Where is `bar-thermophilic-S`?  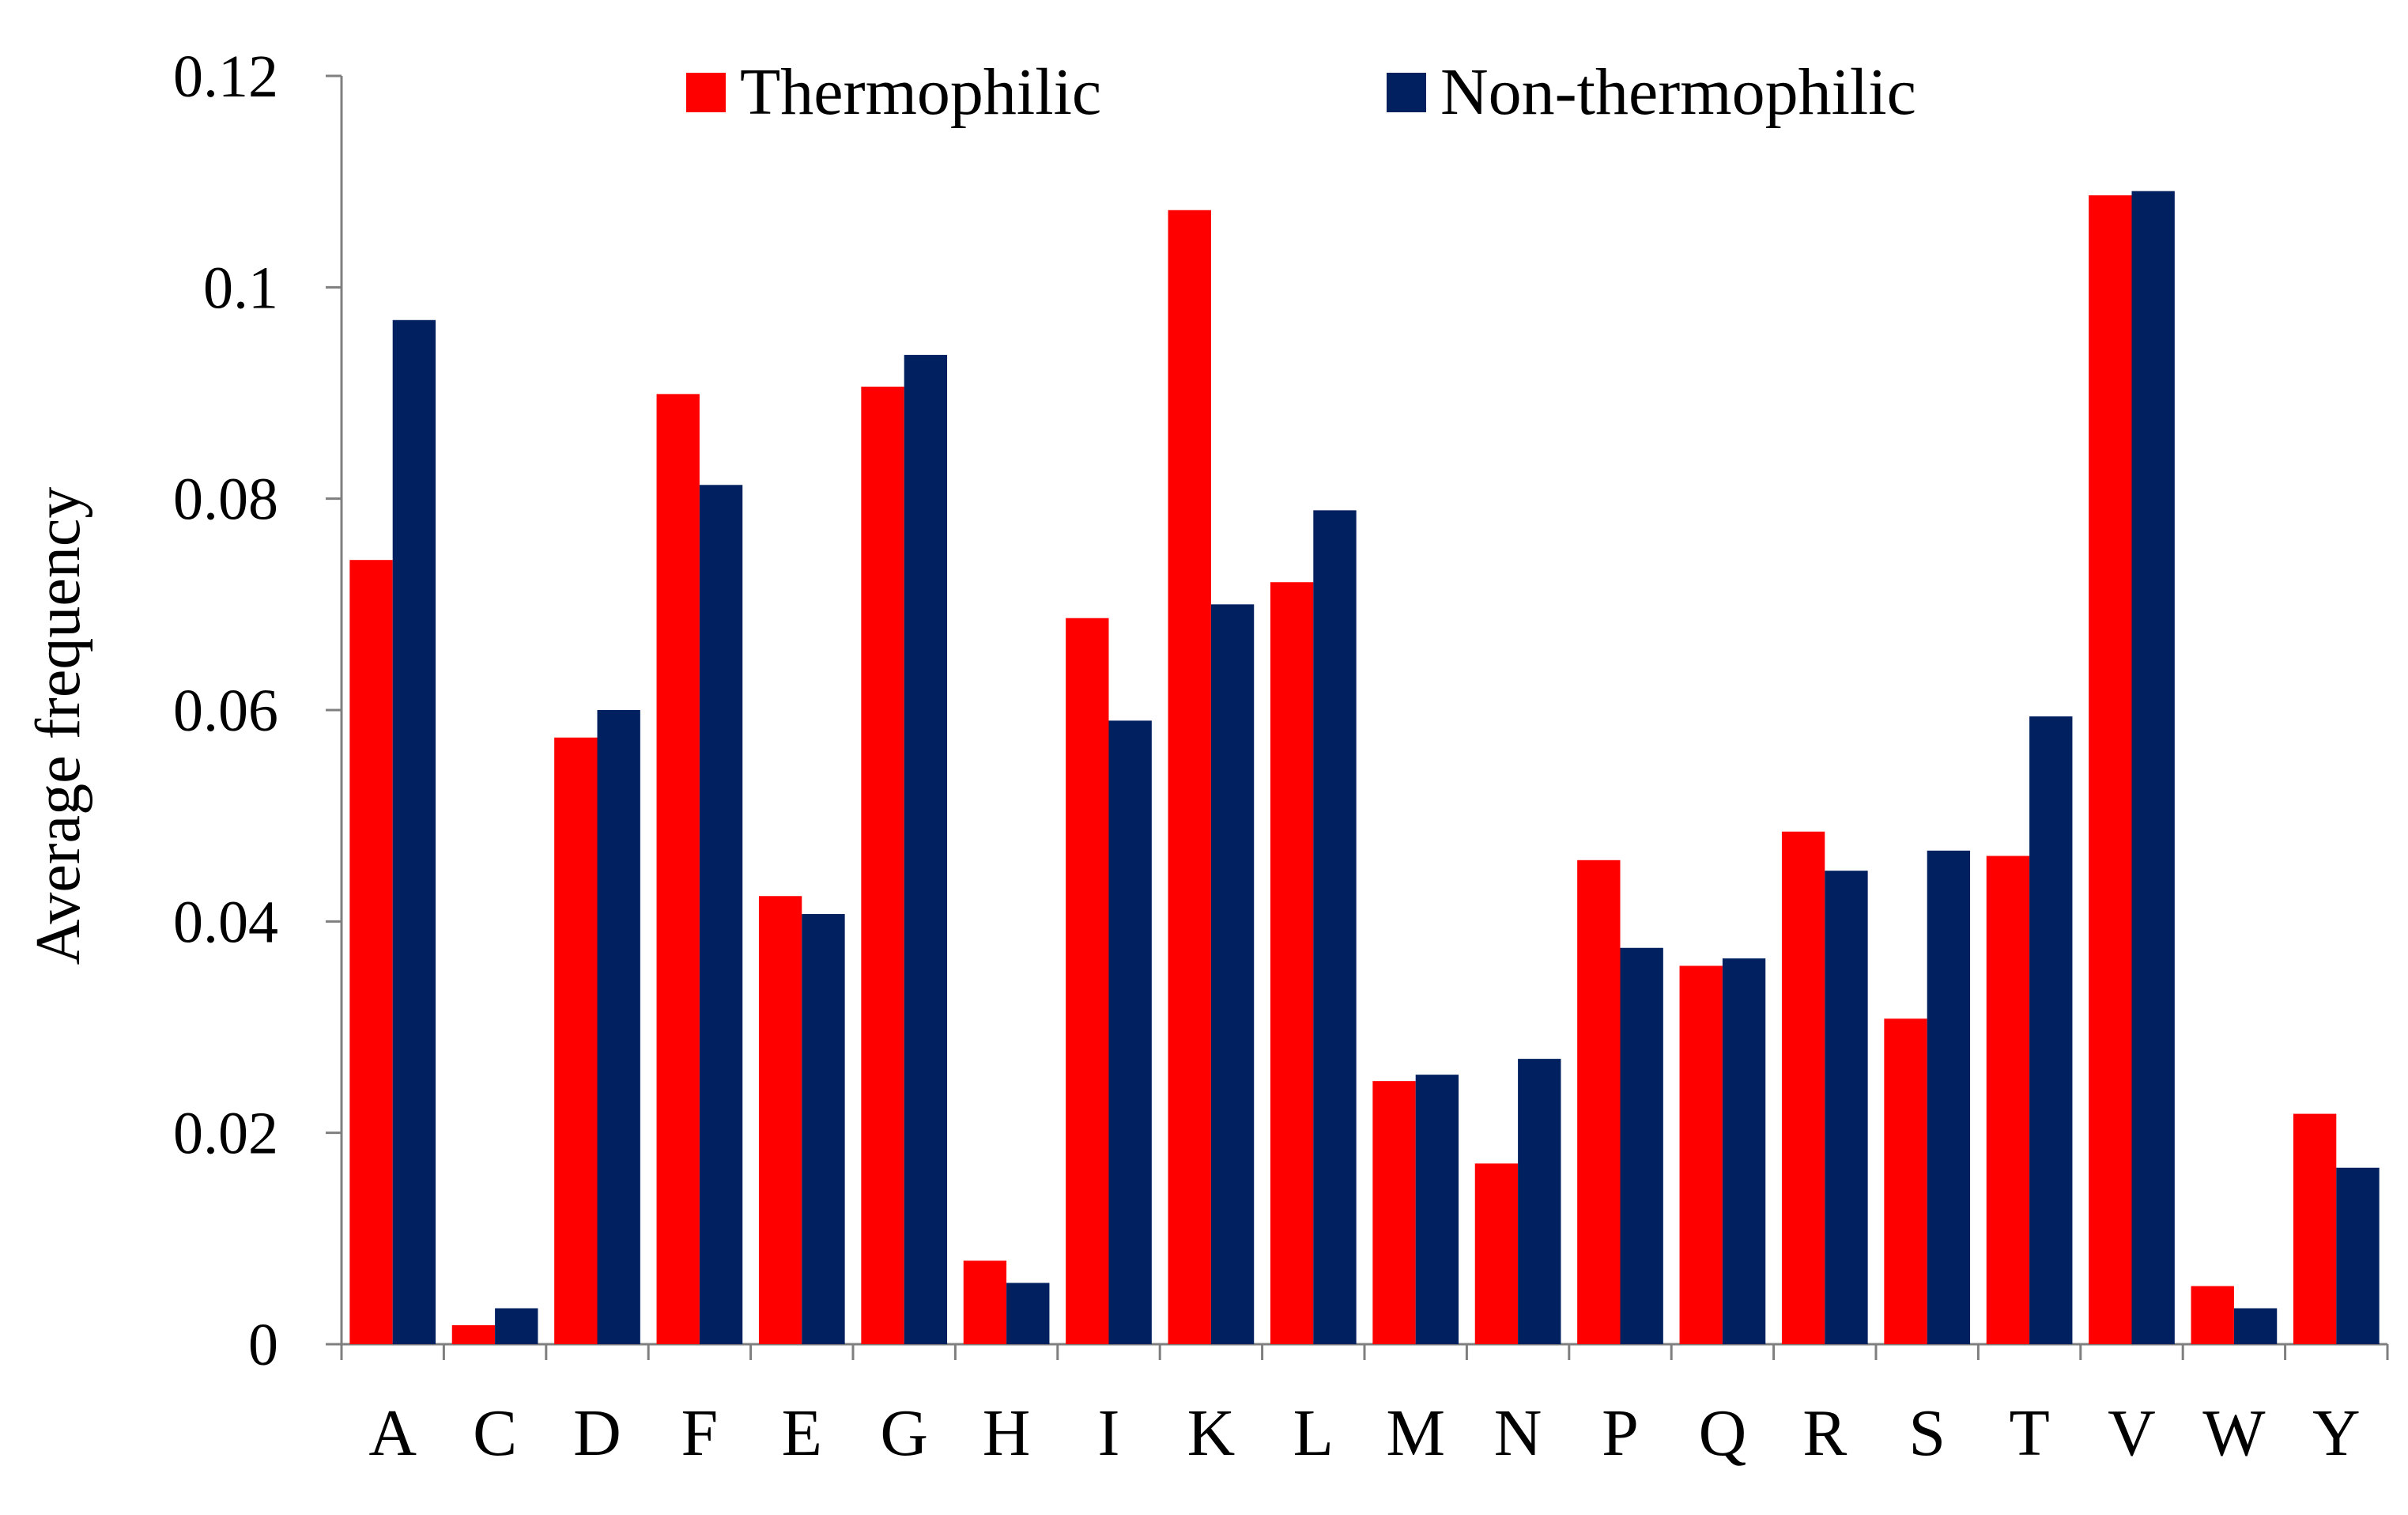
bar-thermophilic-S is located at coordinates (1905, 1181).